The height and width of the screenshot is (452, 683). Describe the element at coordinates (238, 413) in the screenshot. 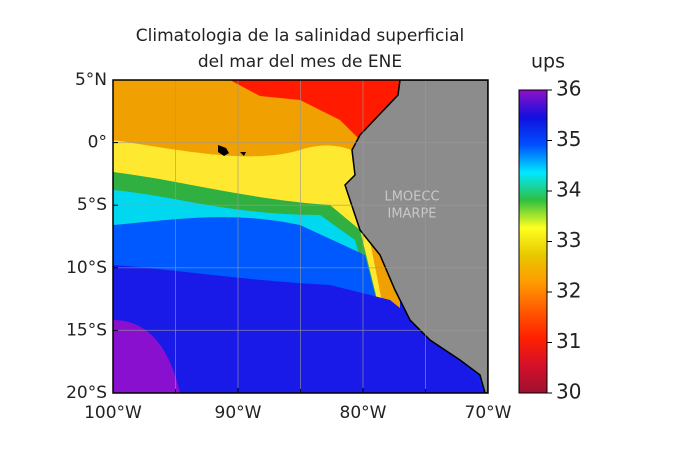

I see `x-tick-label: 90°W` at that location.